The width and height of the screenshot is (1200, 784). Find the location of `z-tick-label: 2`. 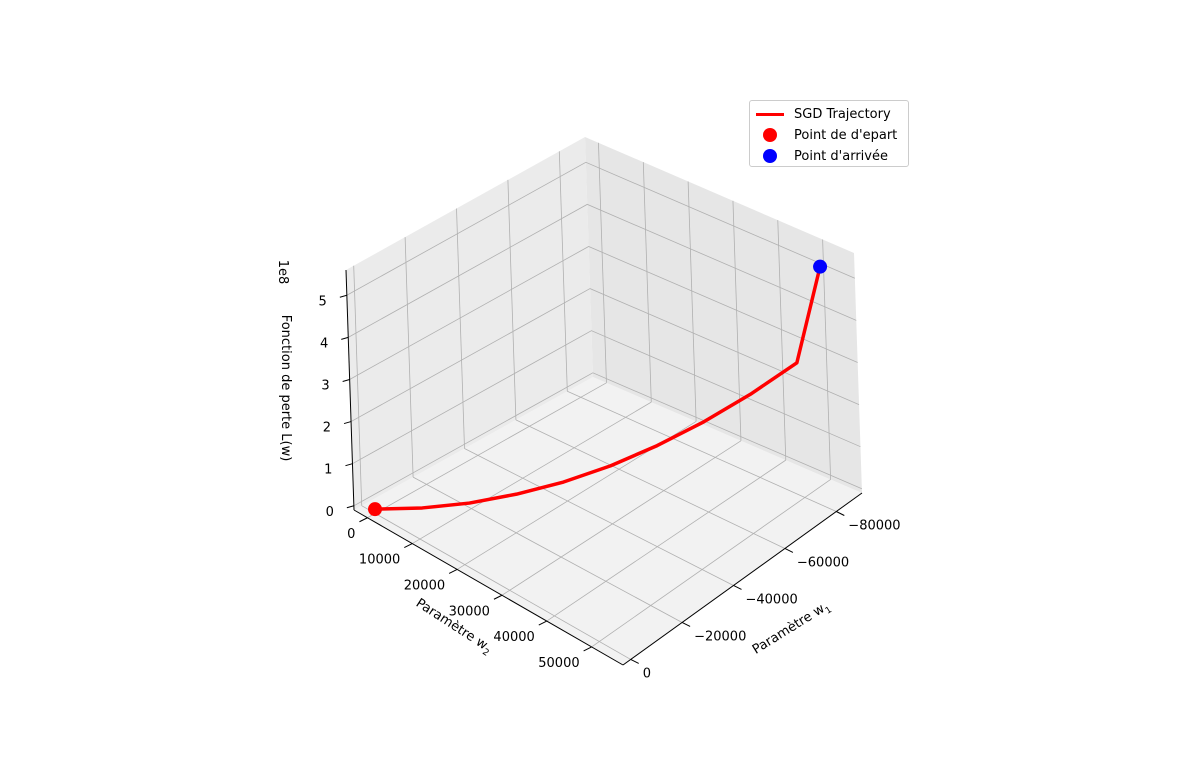

z-tick-label: 2 is located at coordinates (327, 428).